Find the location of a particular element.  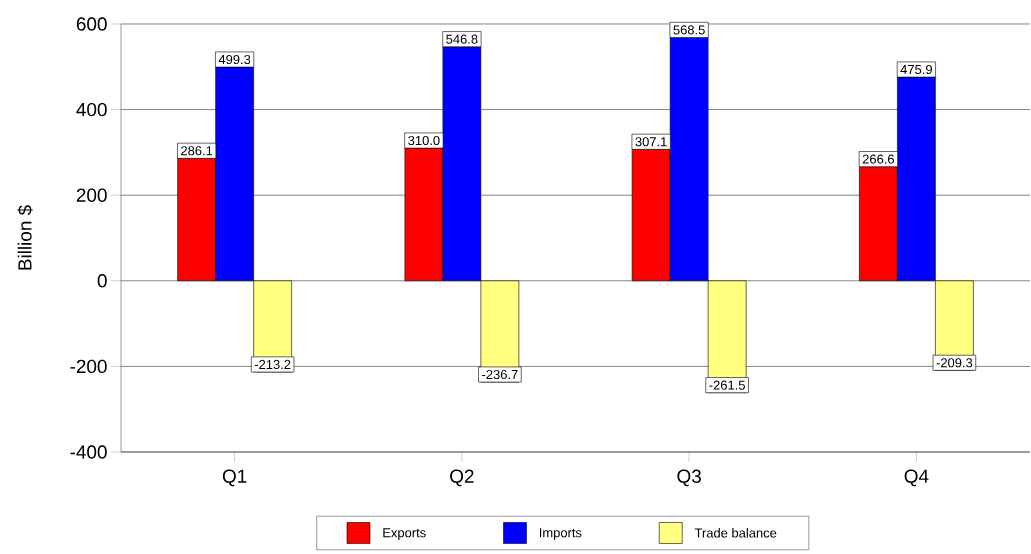

x-tick-label: Q2 is located at coordinates (462, 478).